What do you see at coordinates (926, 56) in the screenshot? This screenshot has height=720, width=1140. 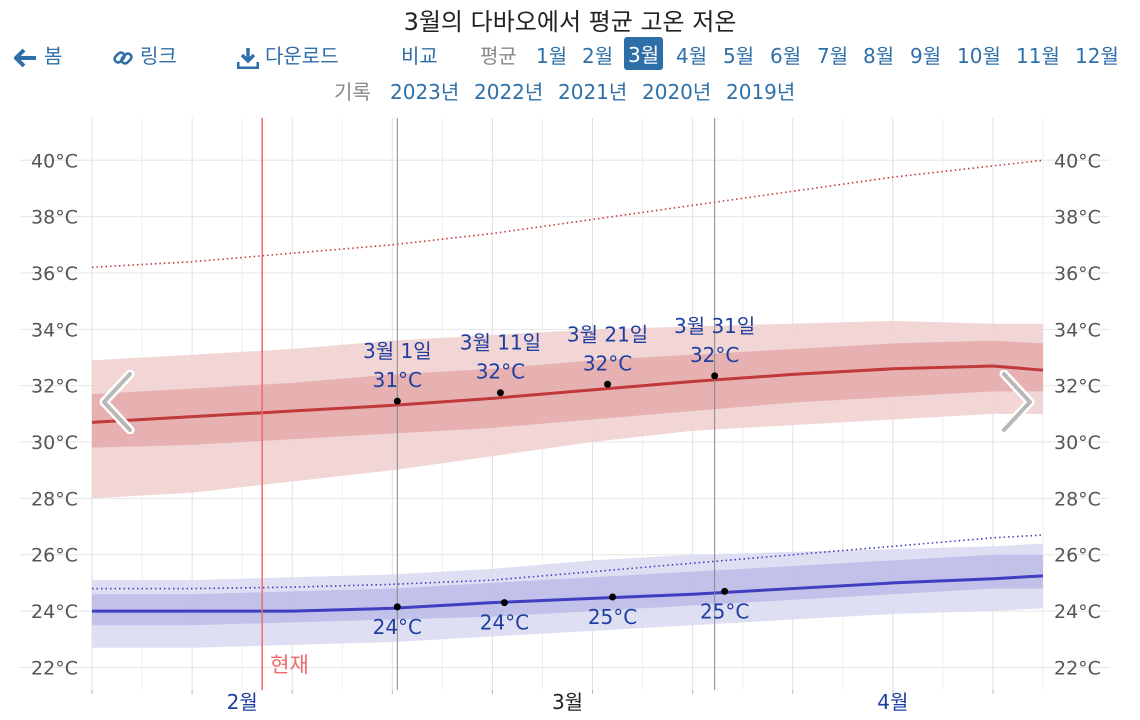 I see `month-sep: 9월` at bounding box center [926, 56].